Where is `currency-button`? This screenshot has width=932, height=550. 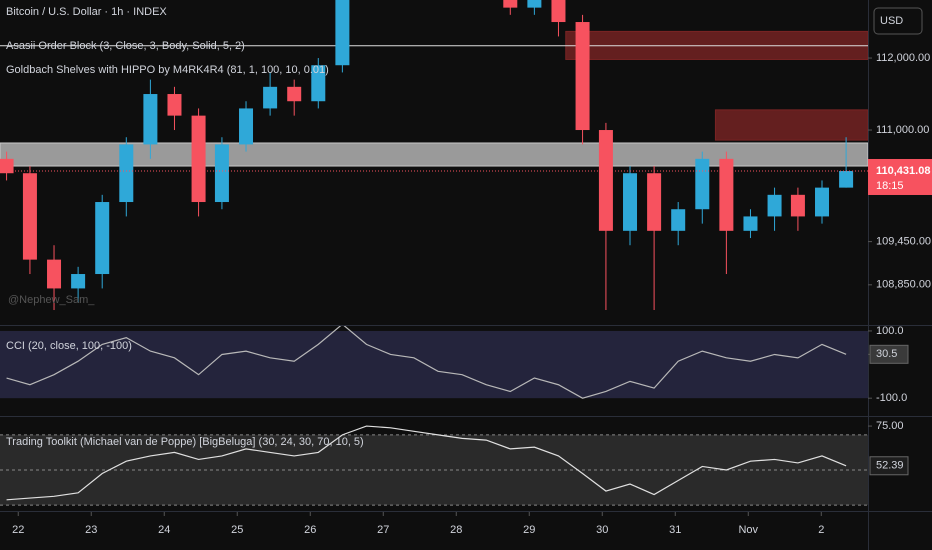 currency-button is located at coordinates (898, 21).